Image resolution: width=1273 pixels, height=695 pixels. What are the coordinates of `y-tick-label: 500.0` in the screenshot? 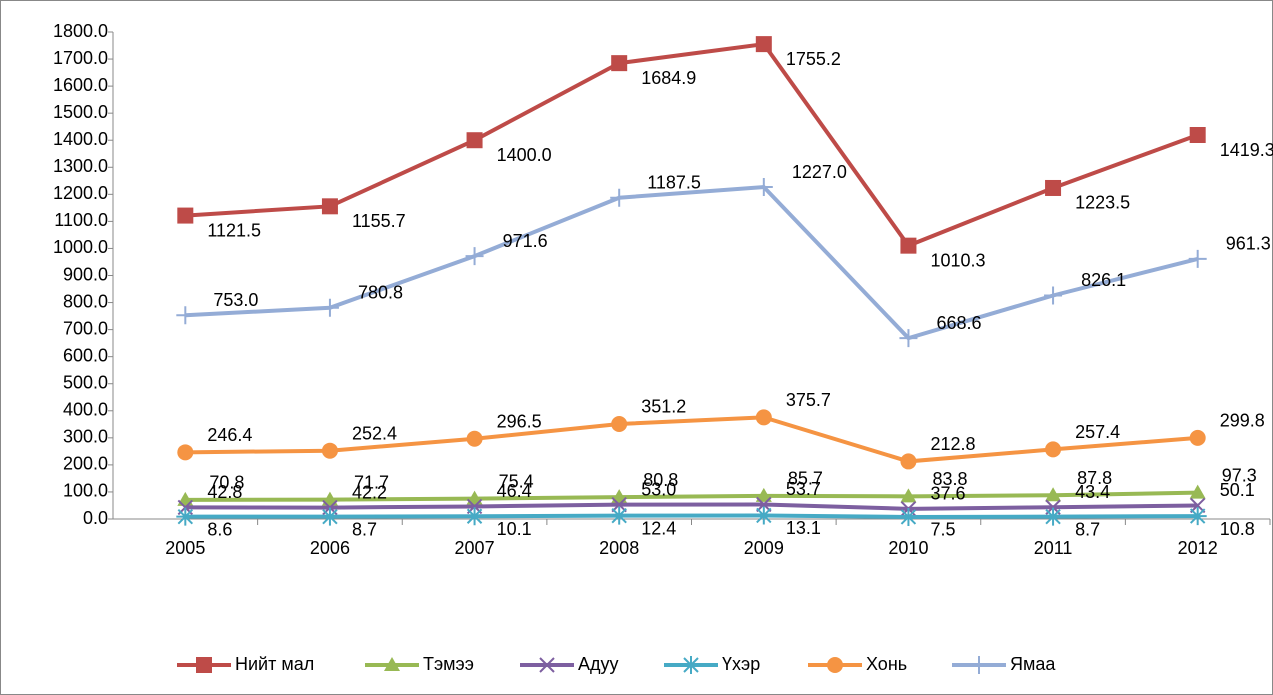 It's located at (85, 382).